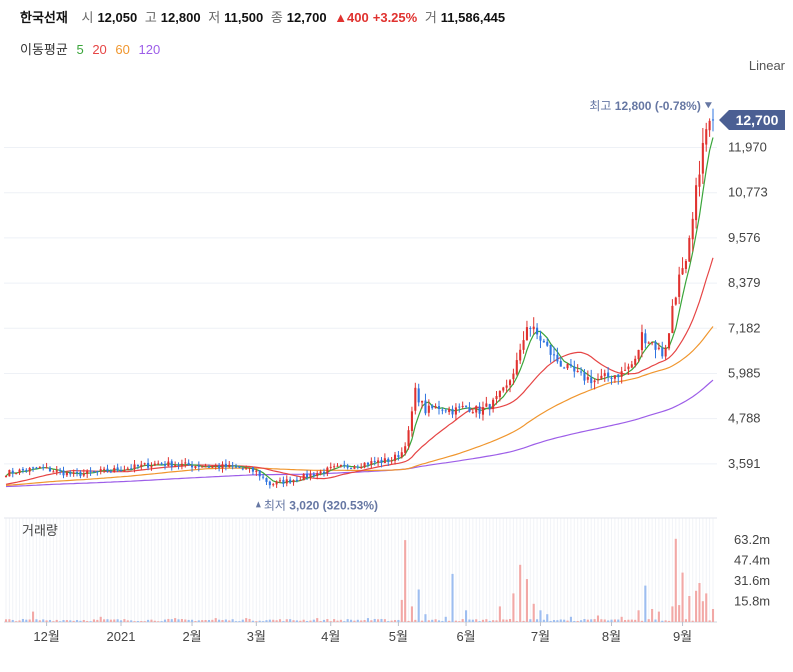  What do you see at coordinates (122, 49) in the screenshot?
I see `ma-legend-item-60: 60` at bounding box center [122, 49].